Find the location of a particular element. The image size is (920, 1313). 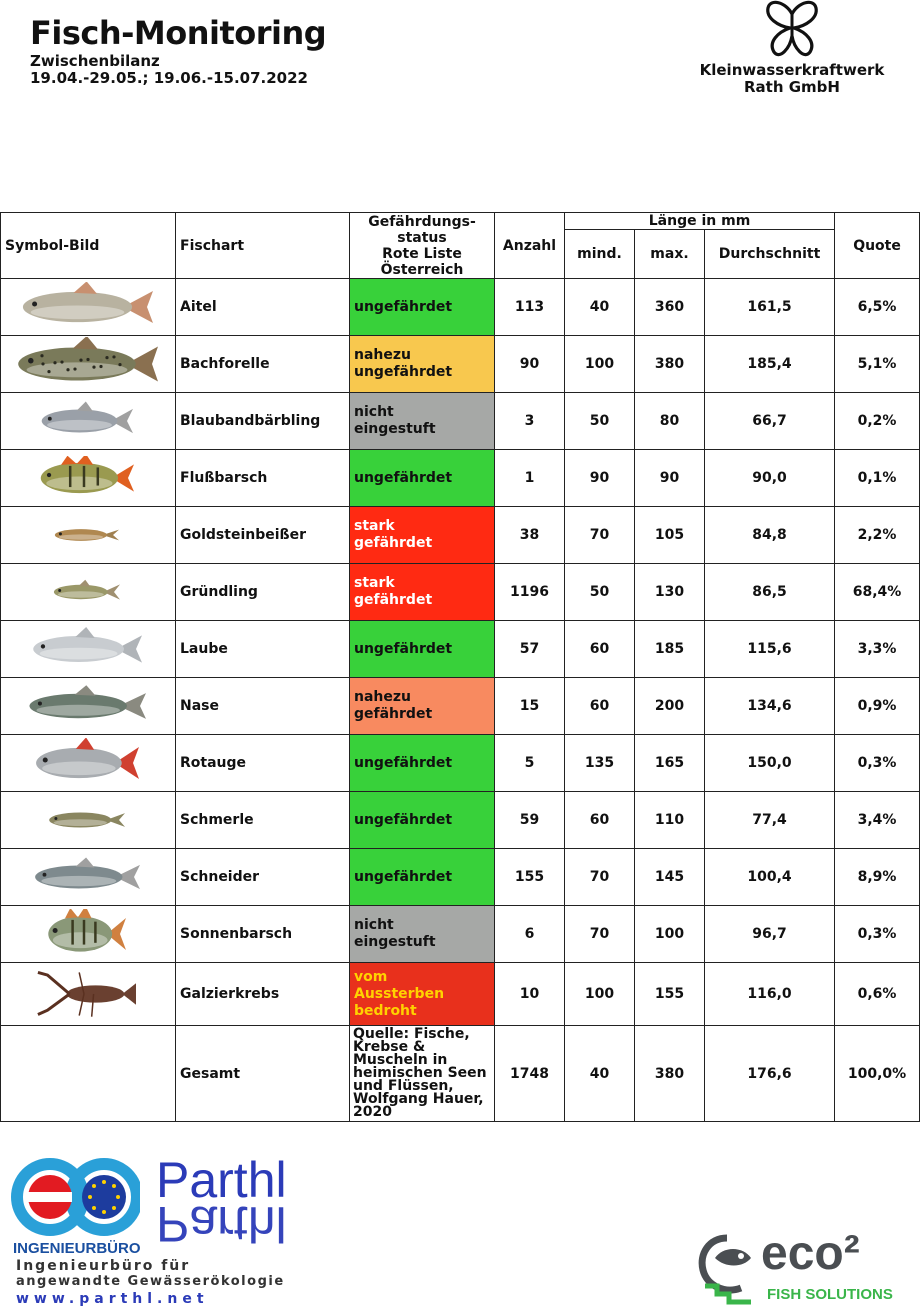

avg-length-cell: 77,4 is located at coordinates (769, 820).